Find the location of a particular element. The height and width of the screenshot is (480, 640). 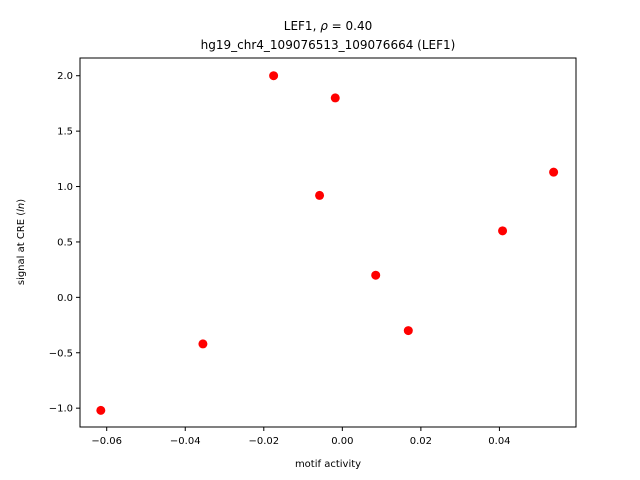

x-tick-label: −0.02 is located at coordinates (263, 441).